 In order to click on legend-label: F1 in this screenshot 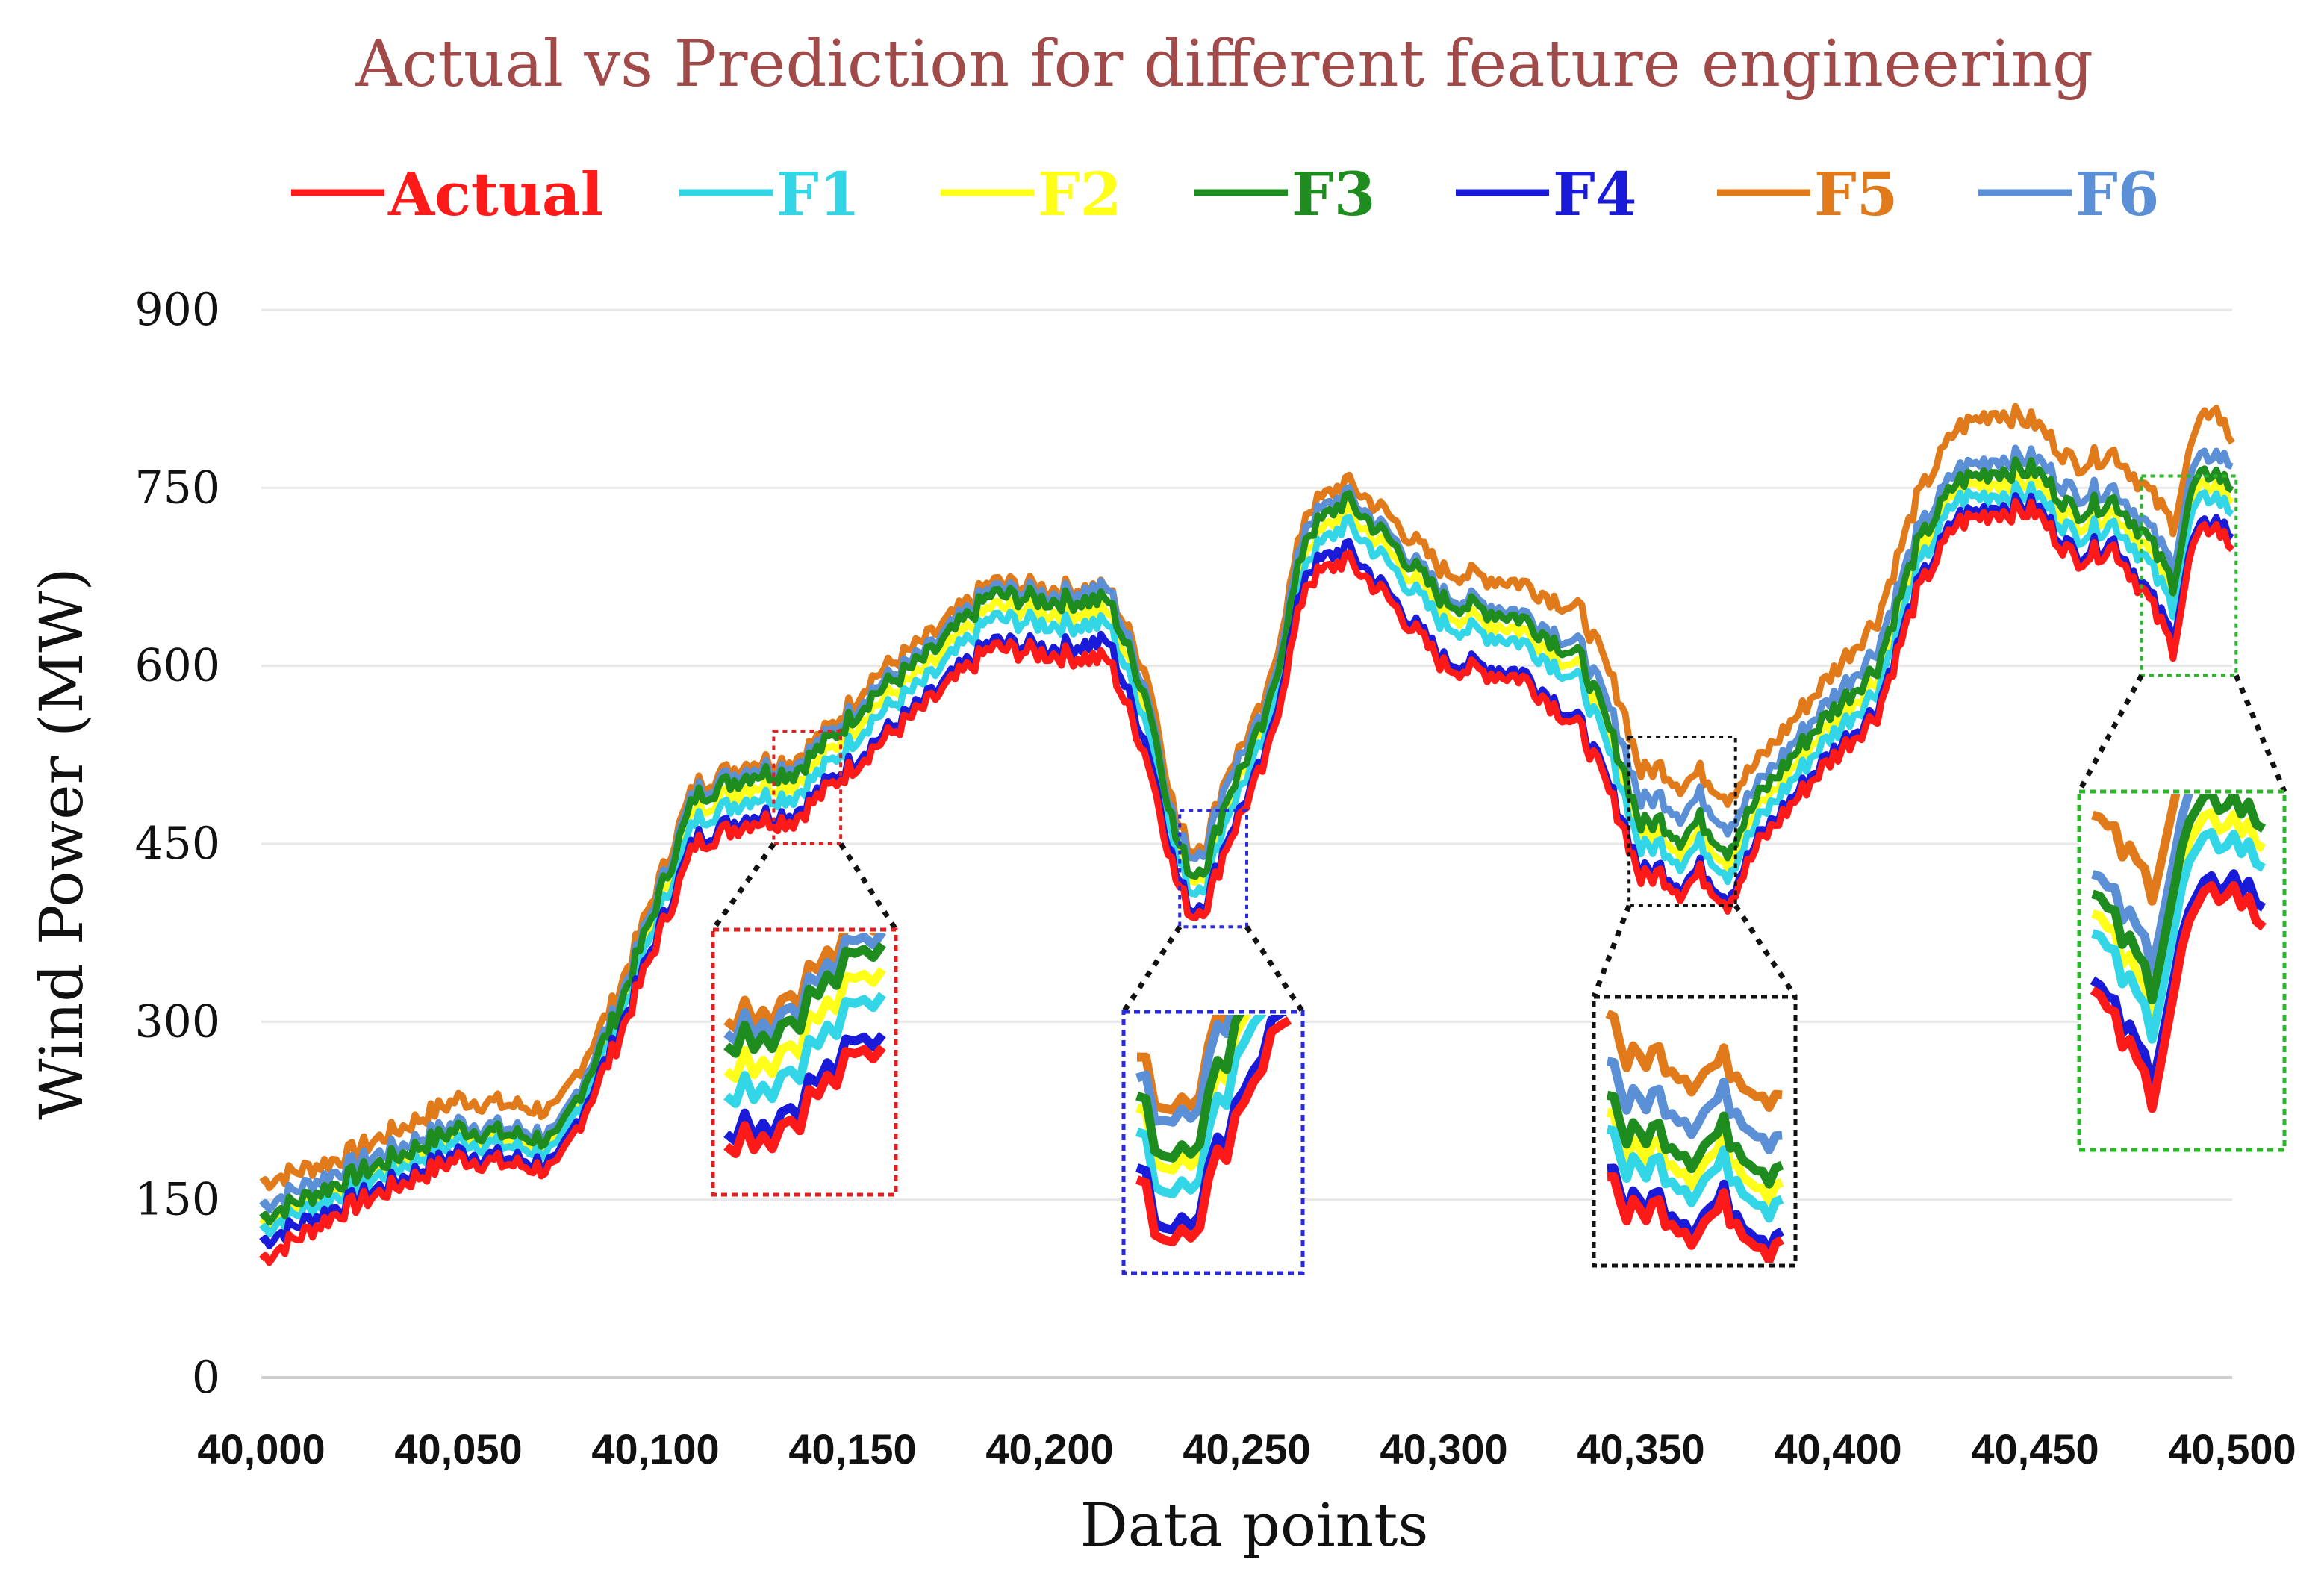, I will do `click(818, 194)`.